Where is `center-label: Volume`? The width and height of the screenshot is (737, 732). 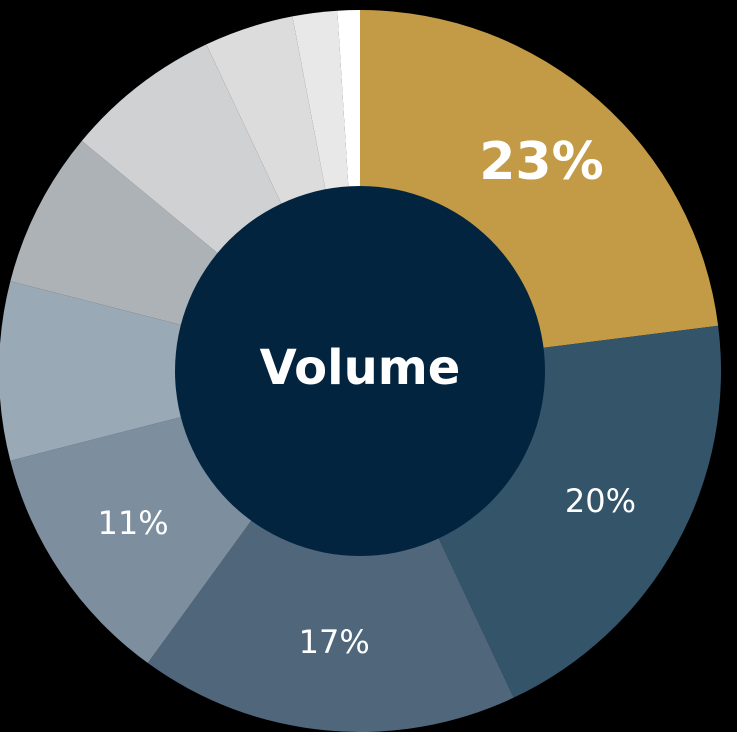
center-label: Volume is located at coordinates (360, 368).